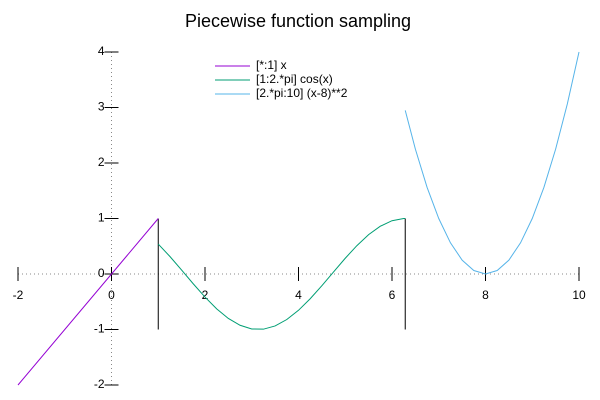  What do you see at coordinates (271, 65) in the screenshot?
I see `legend-label: [*:1] x` at bounding box center [271, 65].